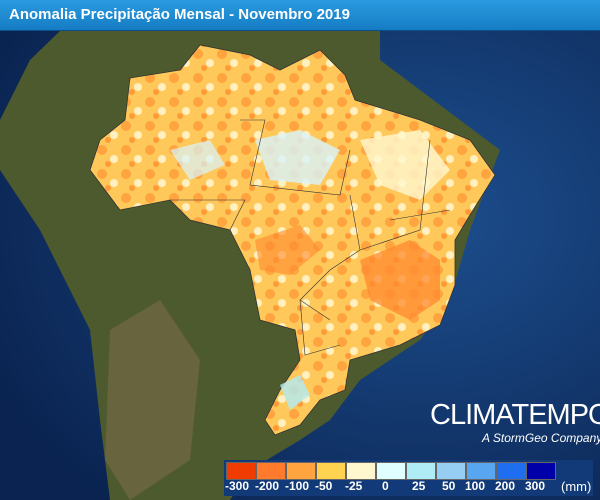 The height and width of the screenshot is (500, 600). What do you see at coordinates (449, 486) in the screenshot?
I see `legend-label: 50` at bounding box center [449, 486].